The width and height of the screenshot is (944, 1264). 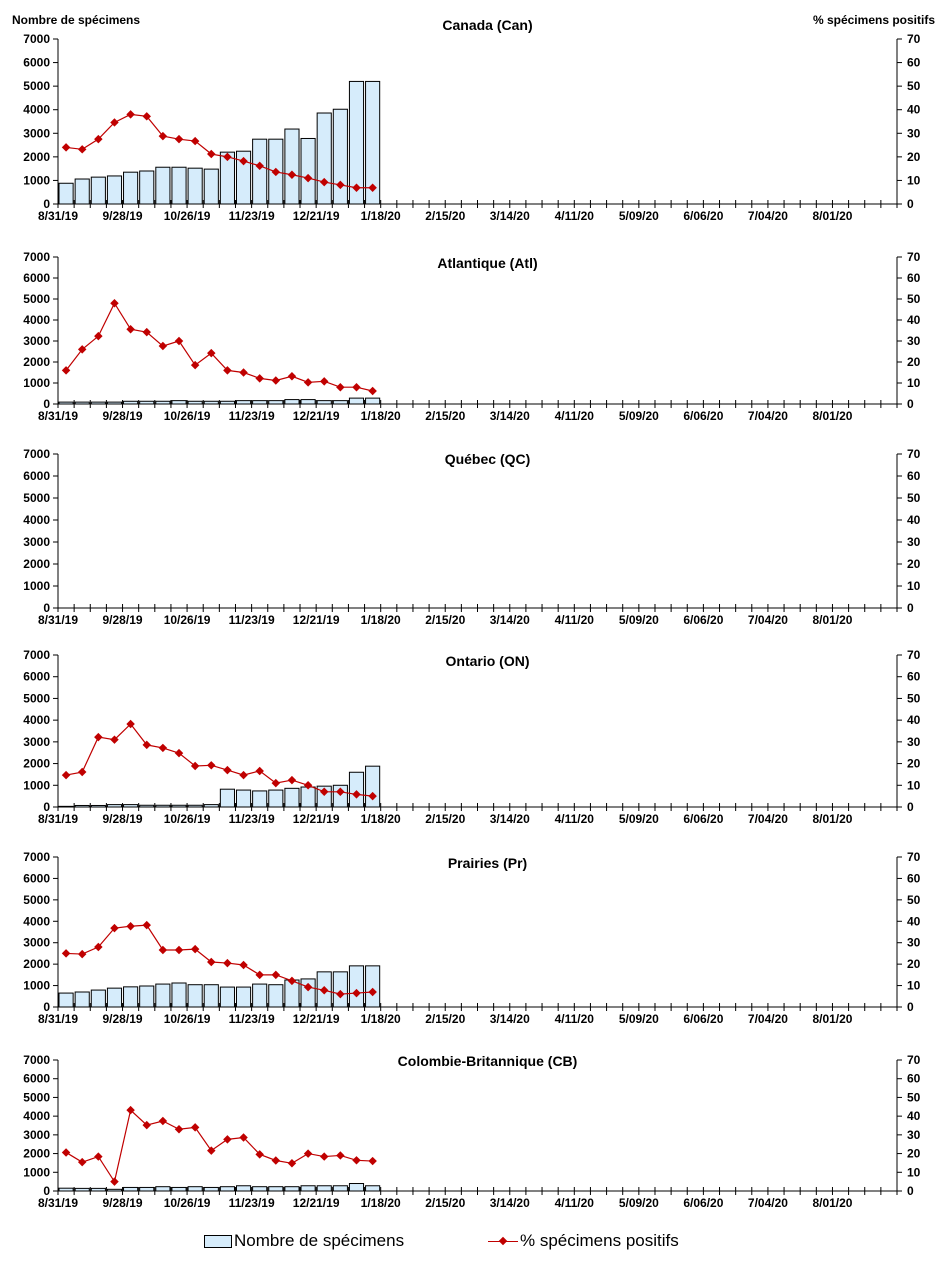 What do you see at coordinates (46, 404) in the screenshot?
I see `y-left-tick-label: 0` at bounding box center [46, 404].